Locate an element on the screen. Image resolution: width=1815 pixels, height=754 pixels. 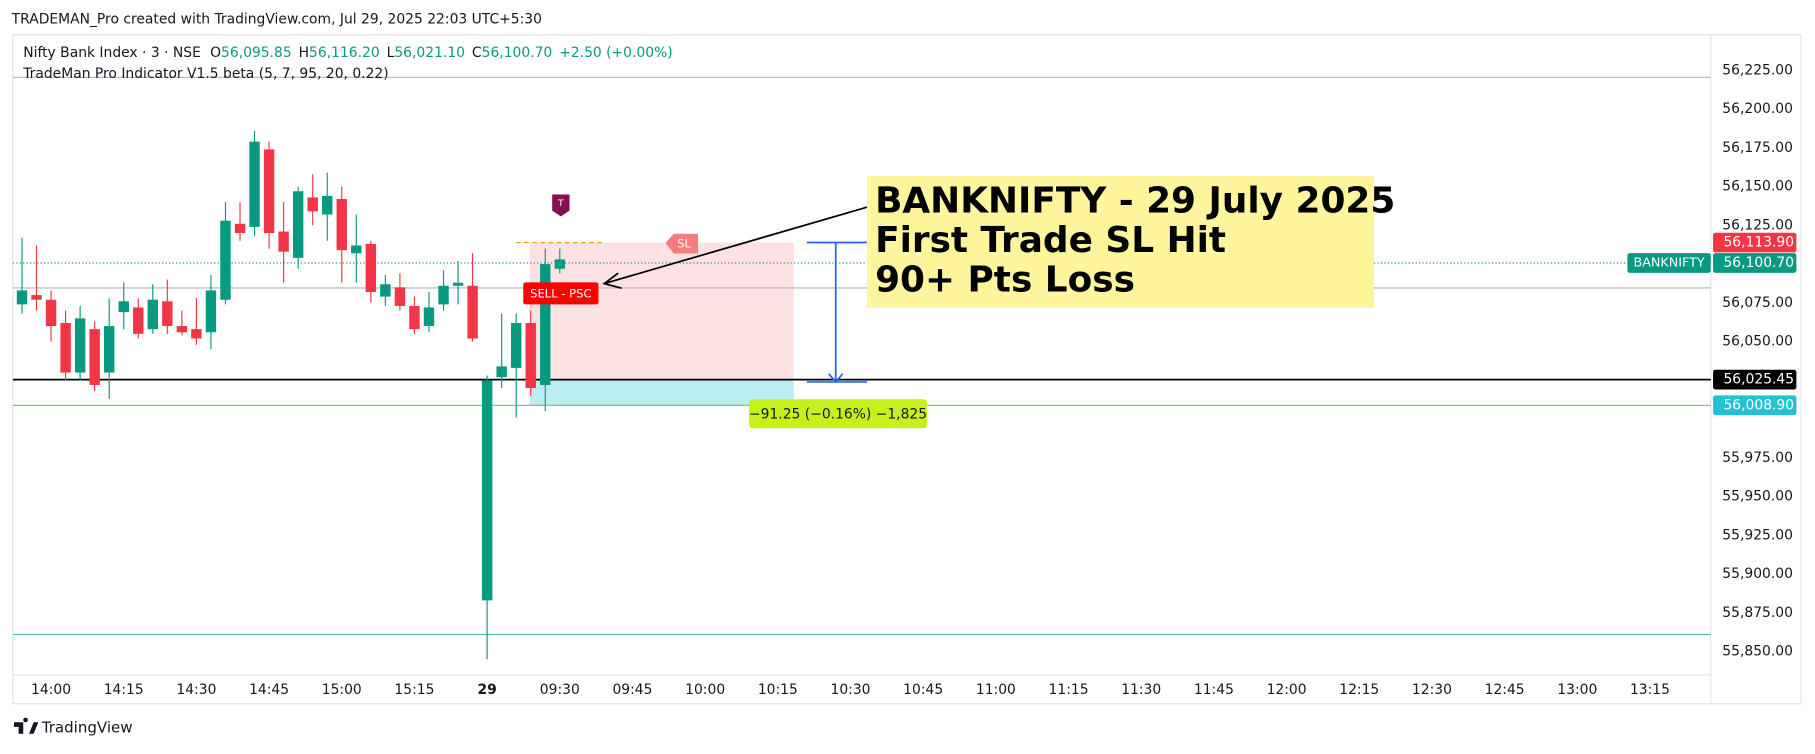
annotation-arrowhead is located at coordinates (612, 281).